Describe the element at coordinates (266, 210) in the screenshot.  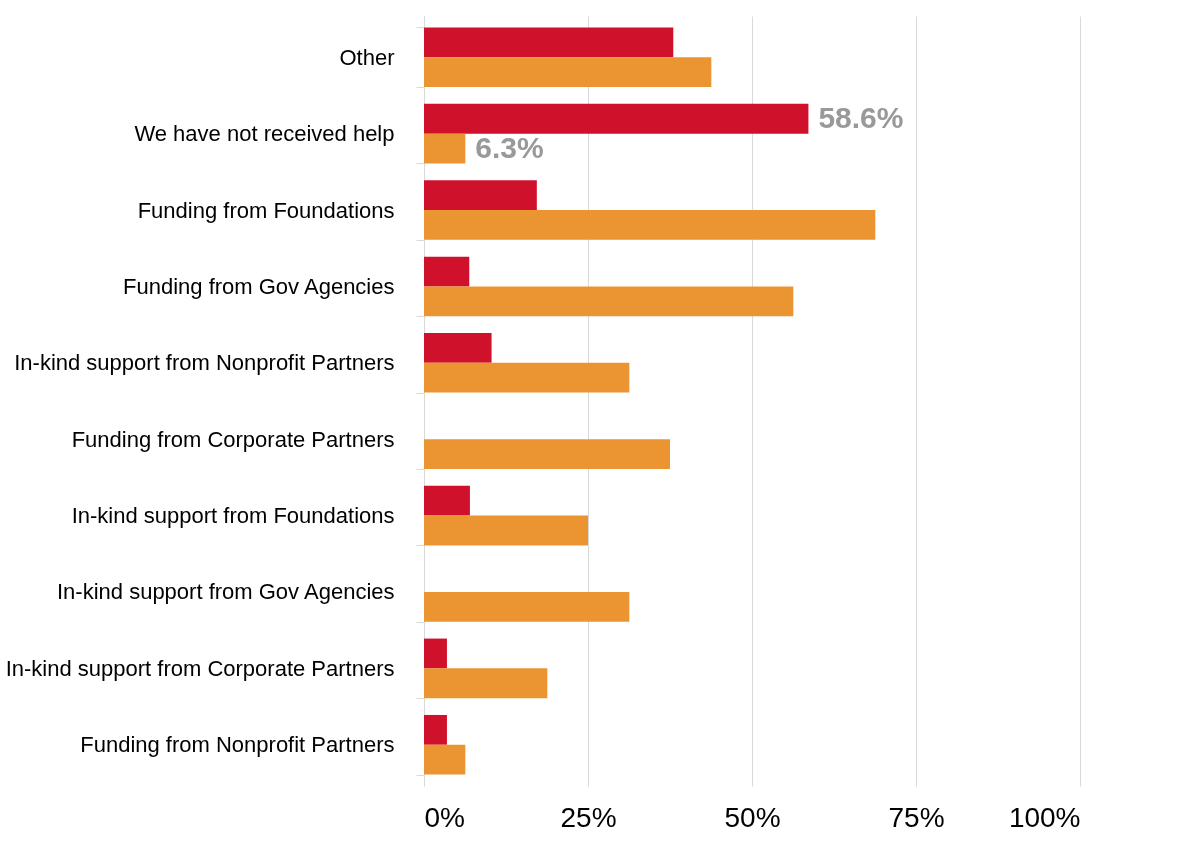
I see `y-tick-label: Funding from Foundations` at that location.